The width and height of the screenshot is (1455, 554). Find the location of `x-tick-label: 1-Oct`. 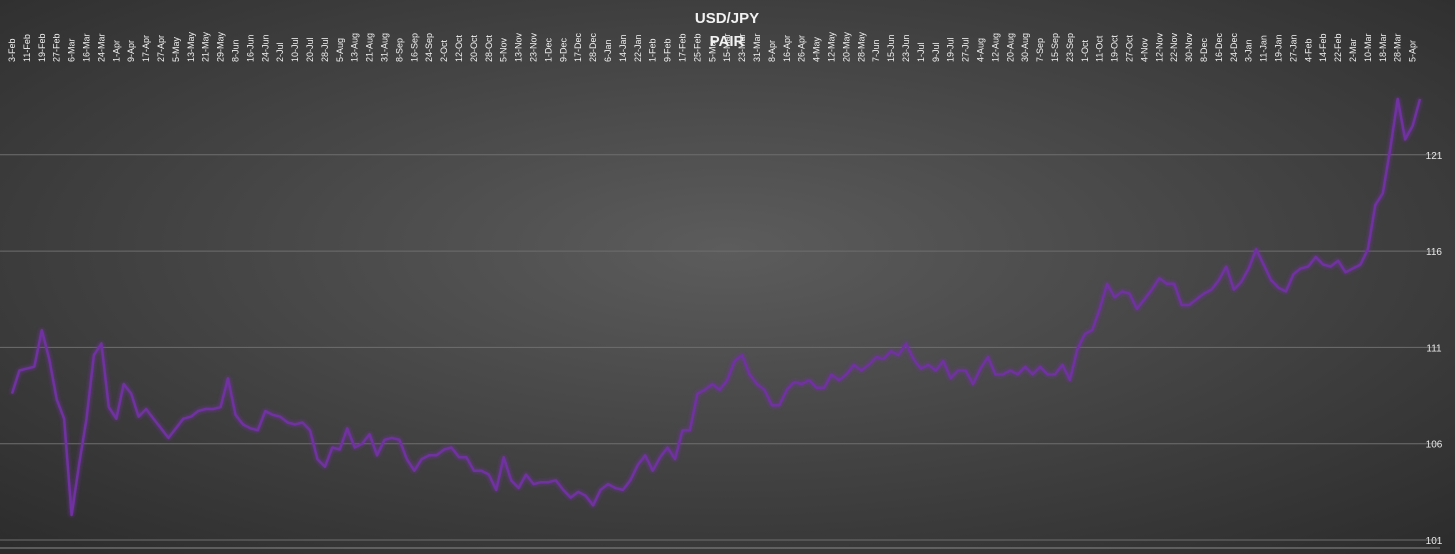

x-tick-label: 1-Oct is located at coordinates (1085, 50).